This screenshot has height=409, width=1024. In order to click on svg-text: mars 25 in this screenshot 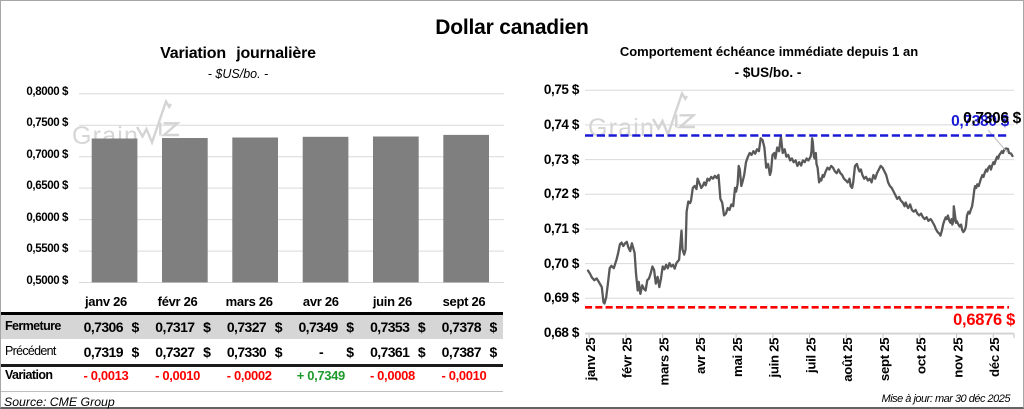, I will do `click(664, 362)`.